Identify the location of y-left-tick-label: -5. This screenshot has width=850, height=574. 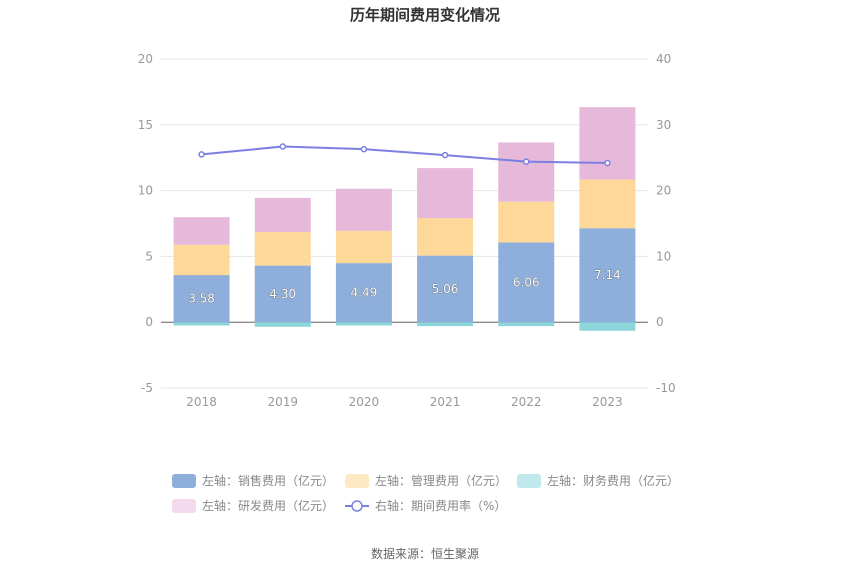
(147, 388).